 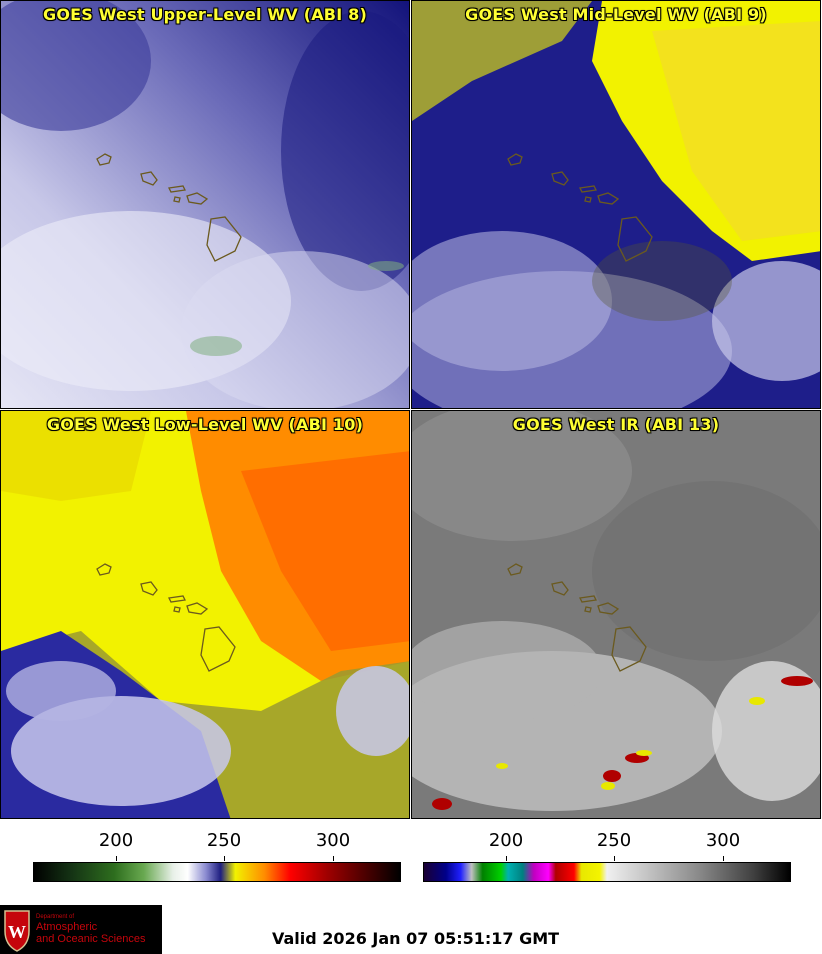 I want to click on wv-colorbar, so click(x=217, y=872).